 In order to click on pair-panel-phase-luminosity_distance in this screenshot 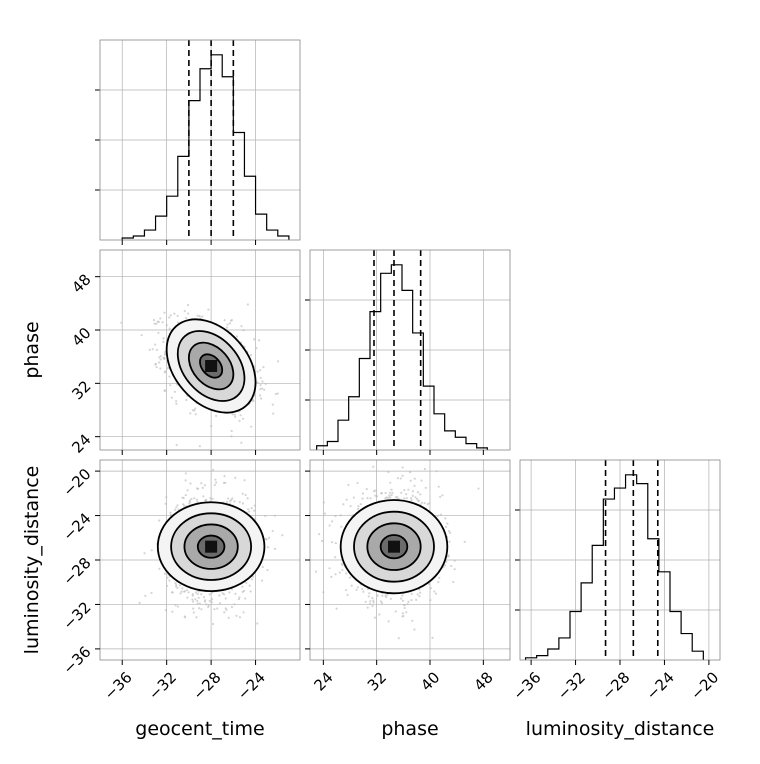, I will do `click(408, 562)`.